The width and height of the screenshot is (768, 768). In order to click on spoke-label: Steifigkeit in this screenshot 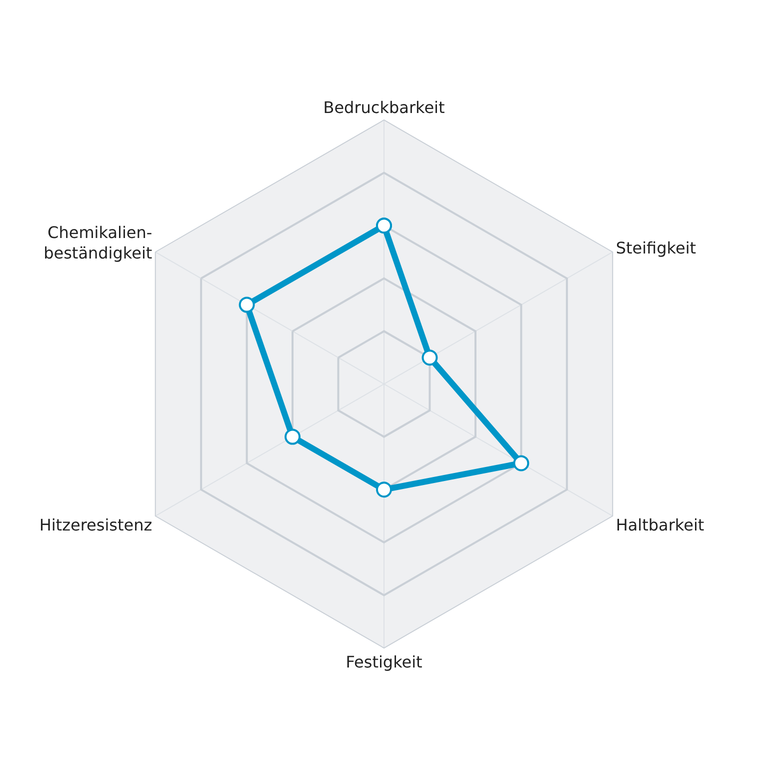, I will do `click(656, 248)`.